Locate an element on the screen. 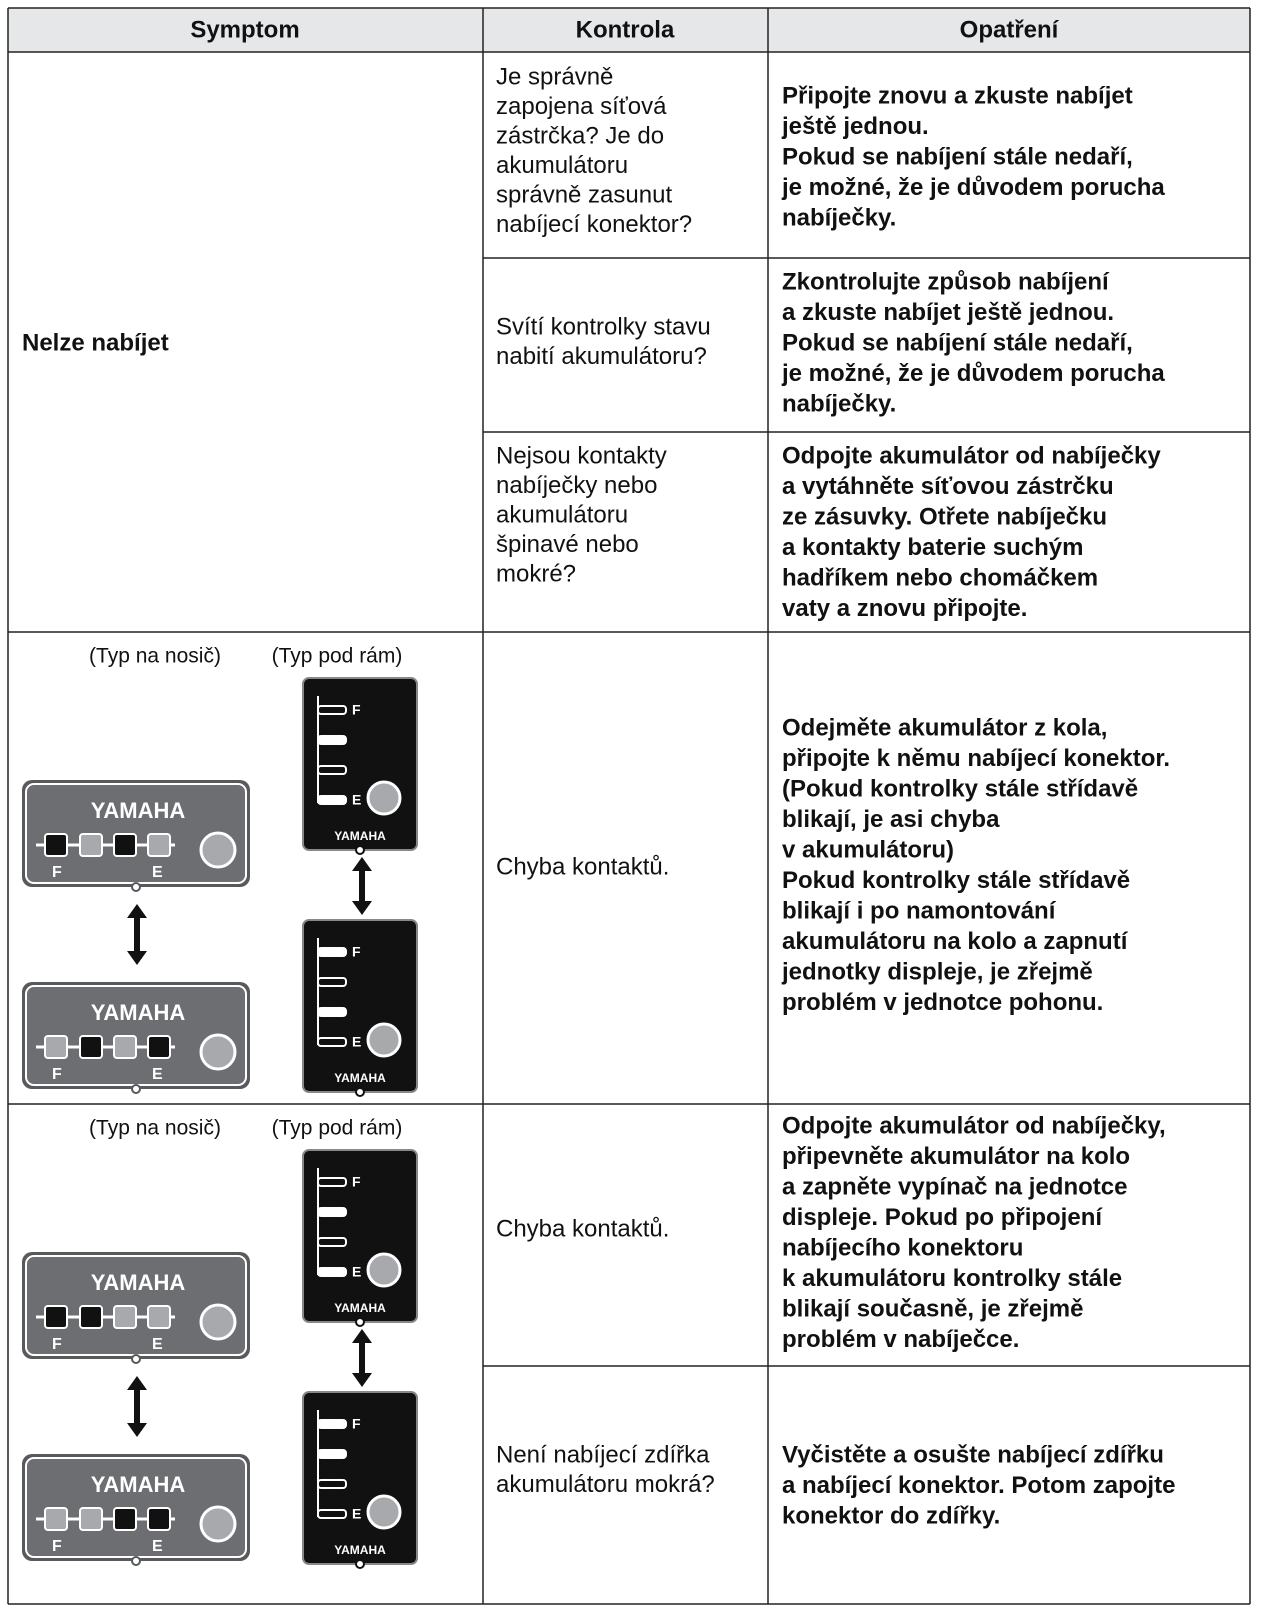 The width and height of the screenshot is (1285, 1611). action-line: nabíječky. is located at coordinates (839, 403).